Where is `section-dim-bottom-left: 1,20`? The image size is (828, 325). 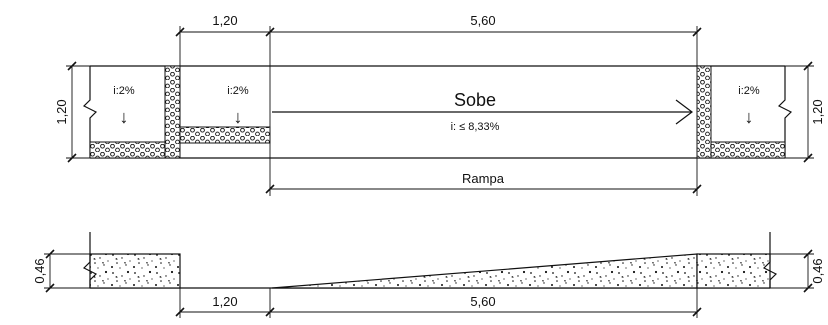 section-dim-bottom-left: 1,20 is located at coordinates (224, 301).